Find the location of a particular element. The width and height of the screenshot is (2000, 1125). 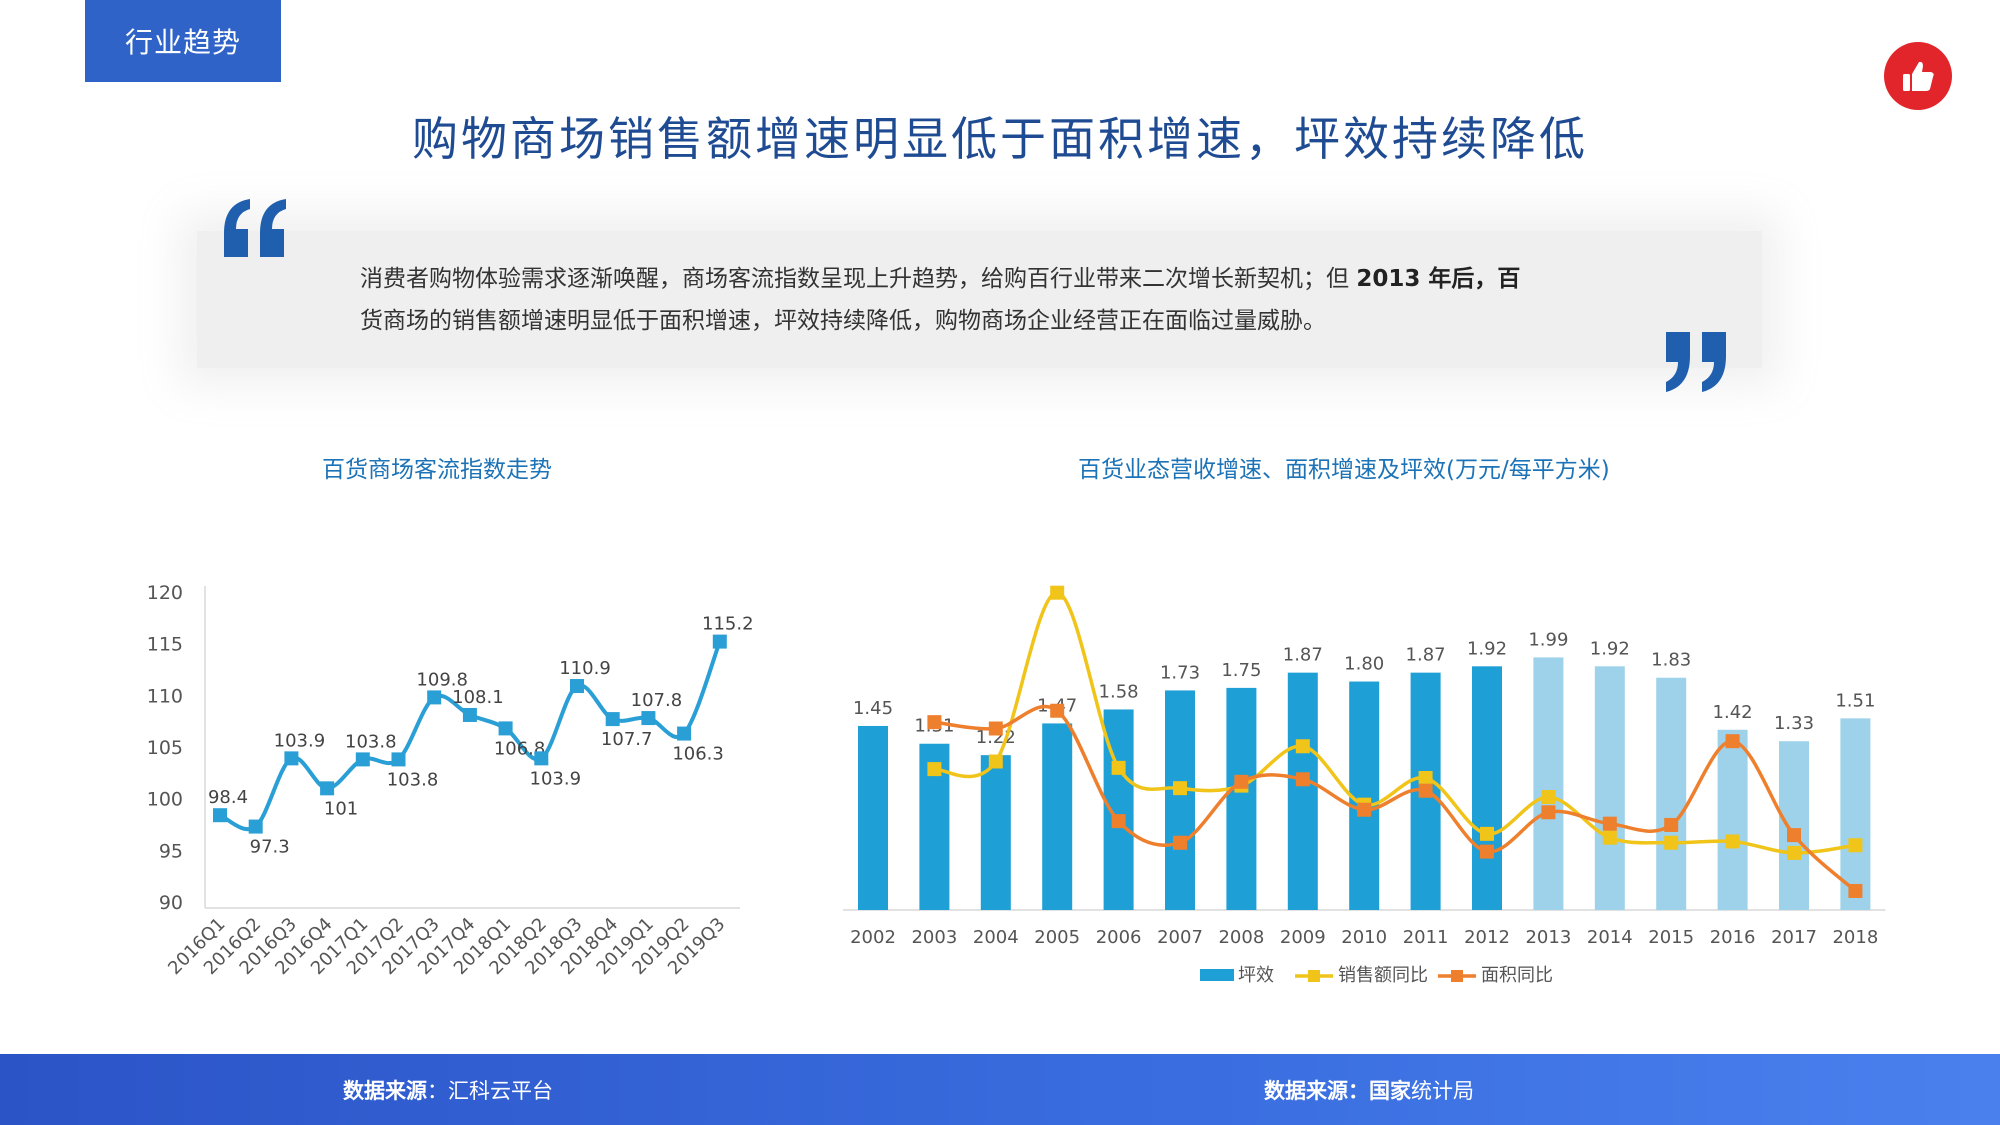

footer-source-right: 数据来源：国家统计局 is located at coordinates (1369, 1090).